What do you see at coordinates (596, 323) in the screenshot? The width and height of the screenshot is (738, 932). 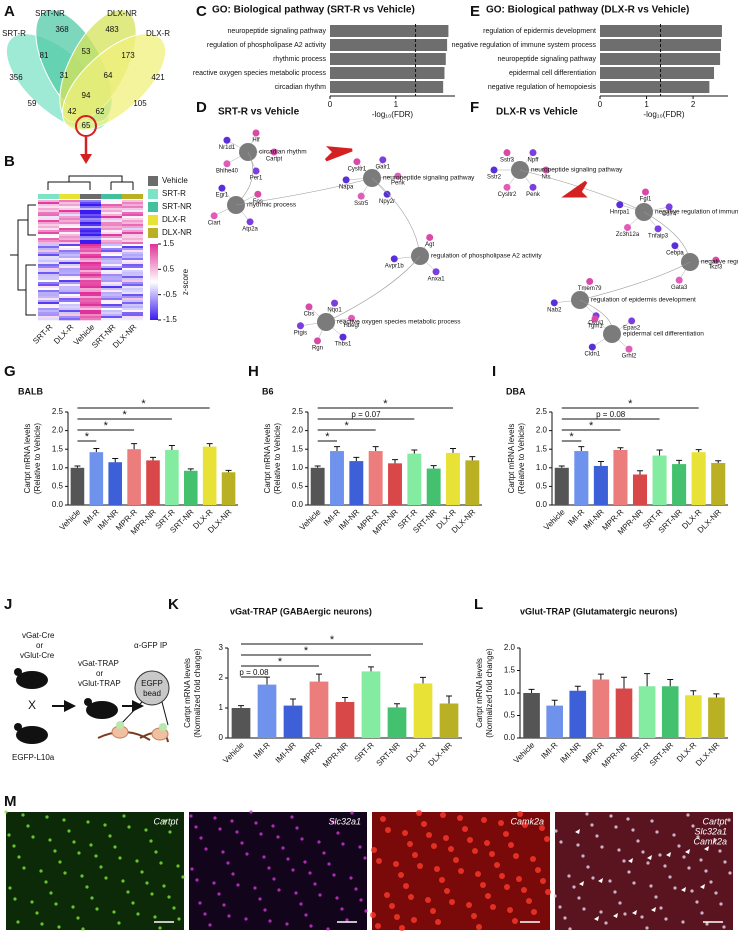 I see `gene-label: Ovol1` at bounding box center [596, 323].